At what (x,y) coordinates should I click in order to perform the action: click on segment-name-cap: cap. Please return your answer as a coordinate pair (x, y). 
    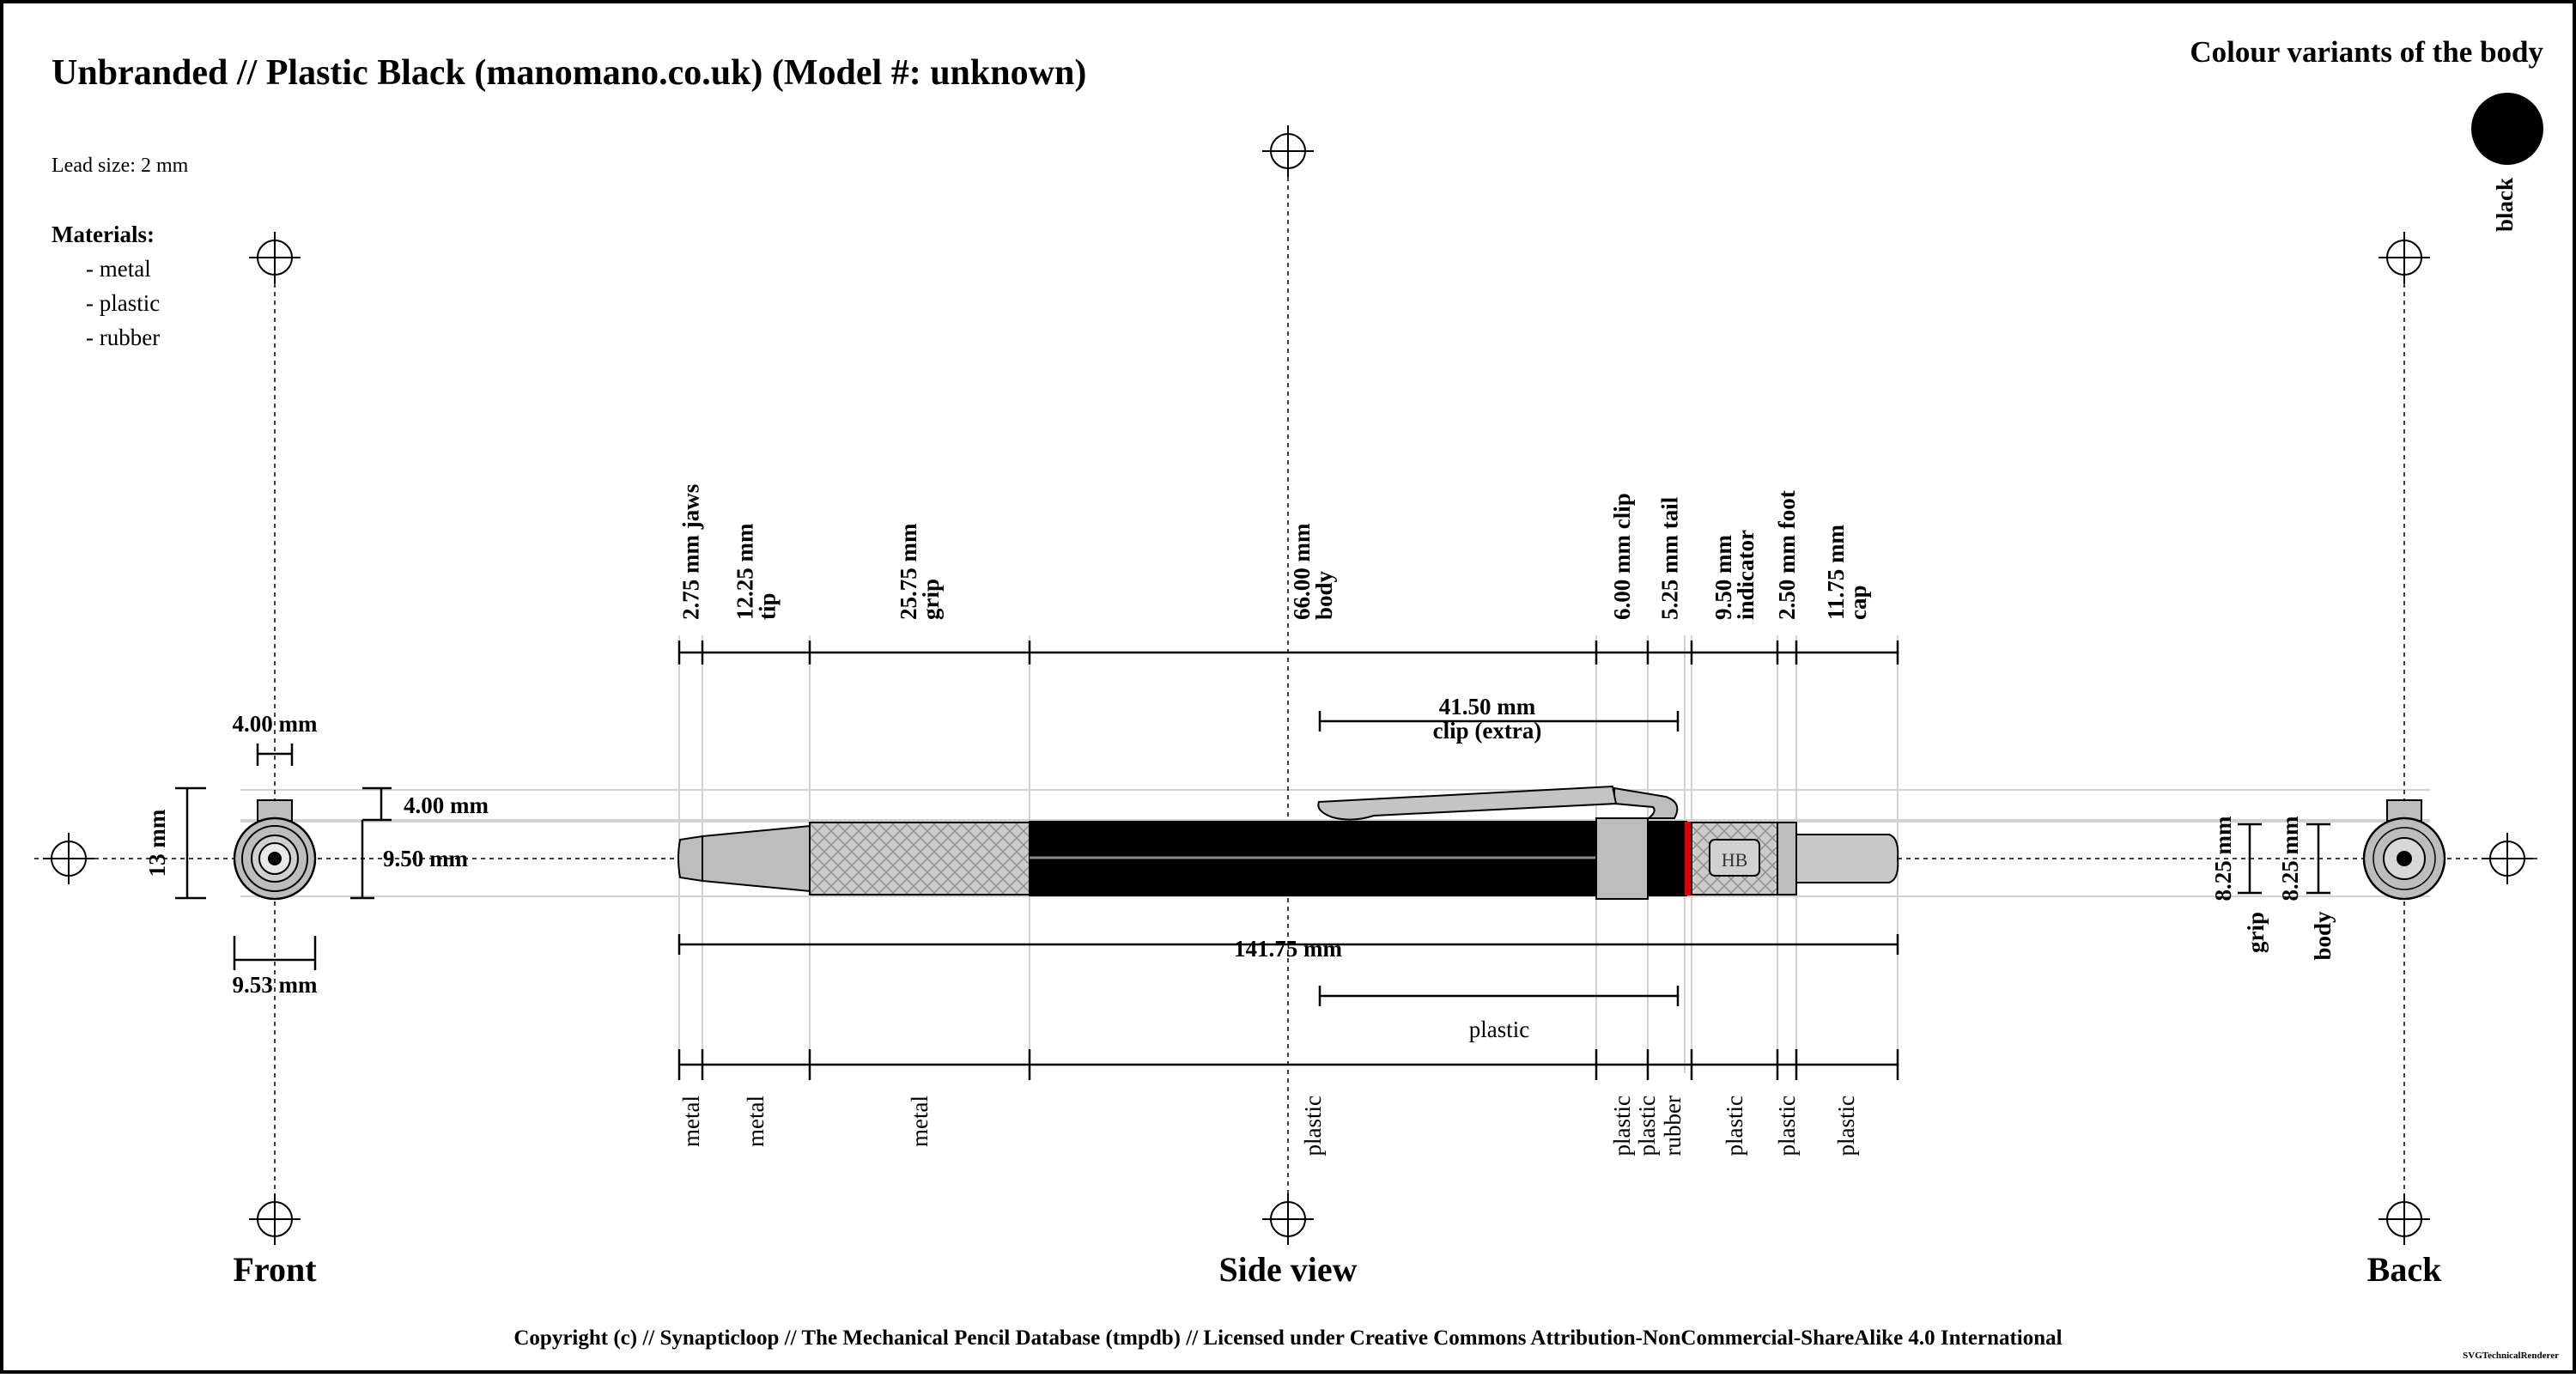
    Looking at the image, I should click on (1858, 603).